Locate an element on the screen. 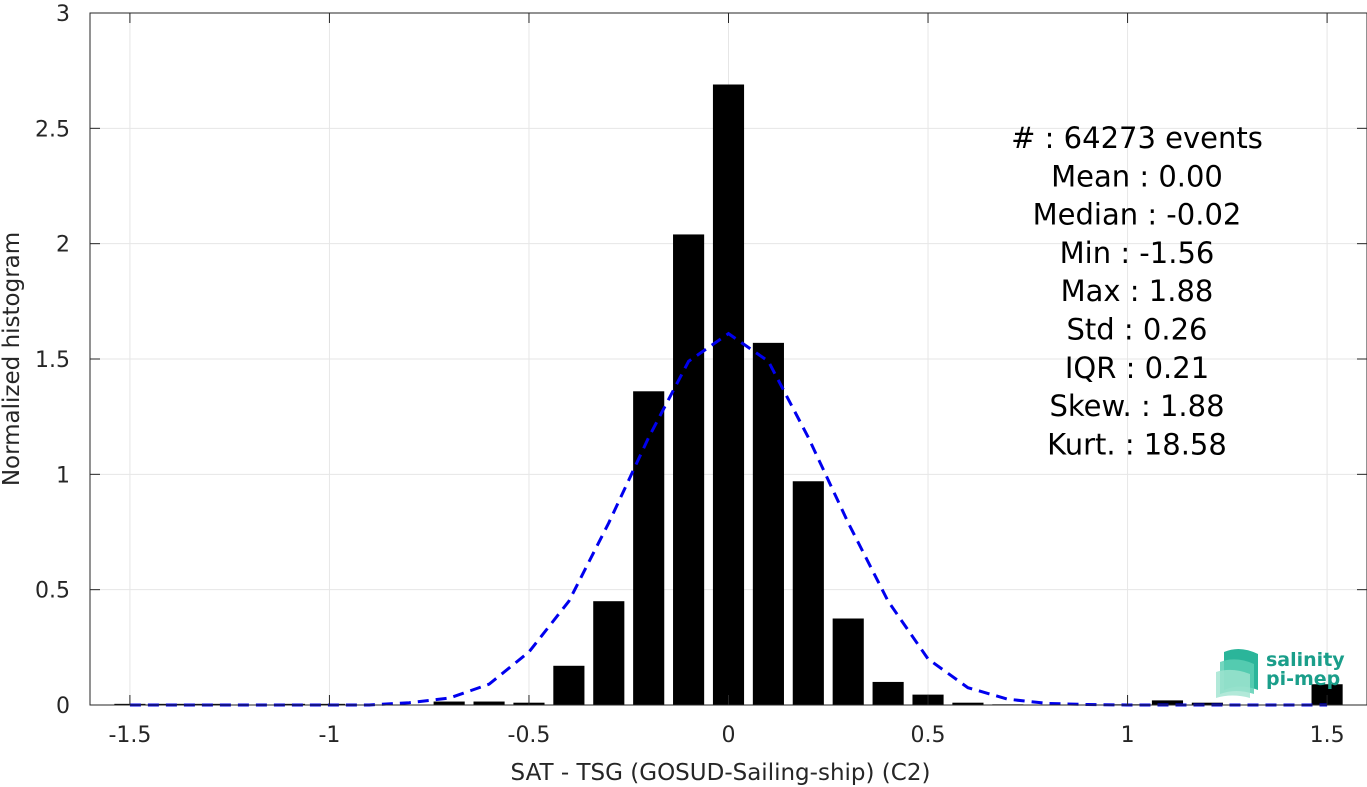 The width and height of the screenshot is (1367, 787). stat-line-1: Mean : 0.00 is located at coordinates (1137, 176).